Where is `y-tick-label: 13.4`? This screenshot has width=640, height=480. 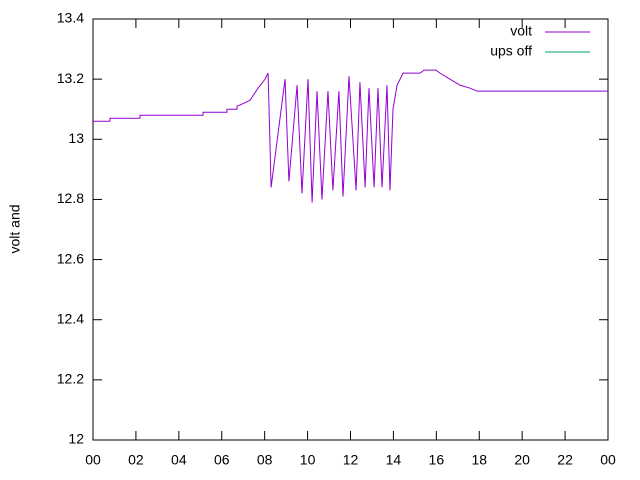 y-tick-label: 13.4 is located at coordinates (70, 18).